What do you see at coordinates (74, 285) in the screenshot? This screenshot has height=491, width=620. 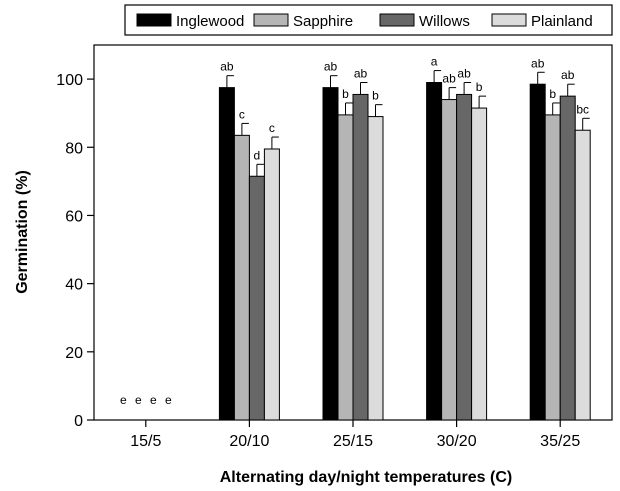 I see `y-tick-label: 40` at bounding box center [74, 285].